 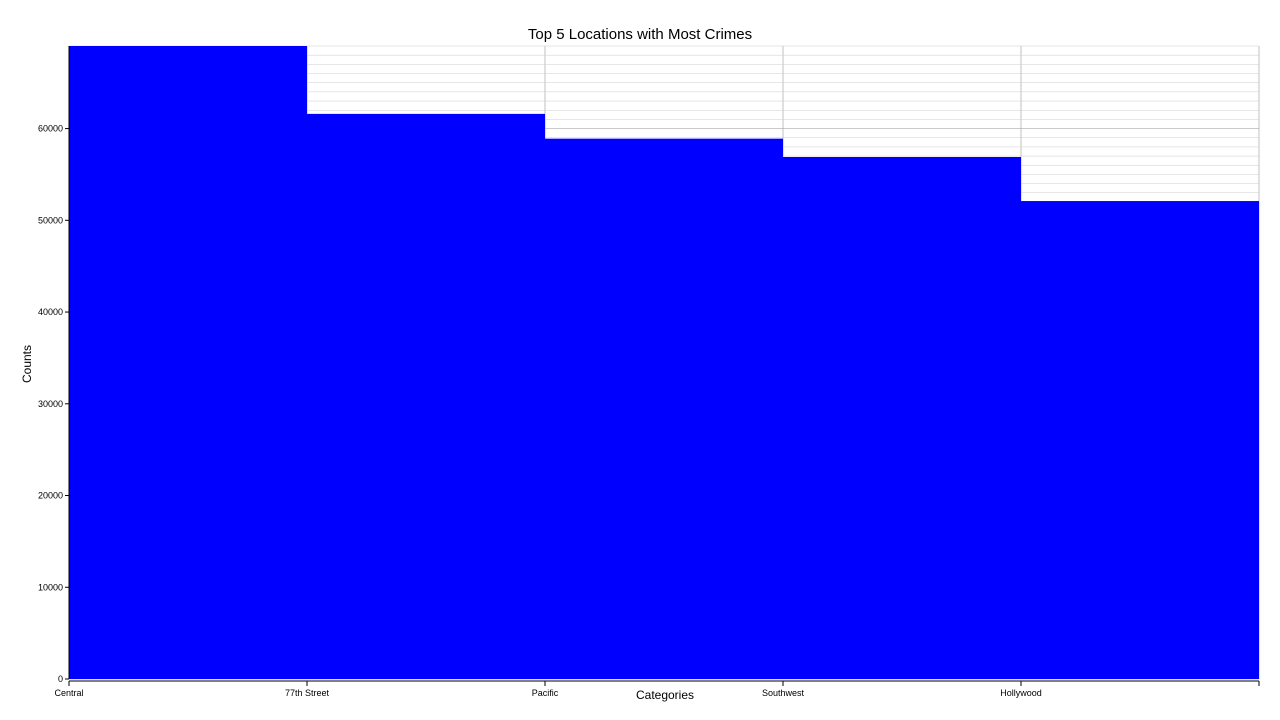 I want to click on y-tick-label: 0, so click(x=60, y=679).